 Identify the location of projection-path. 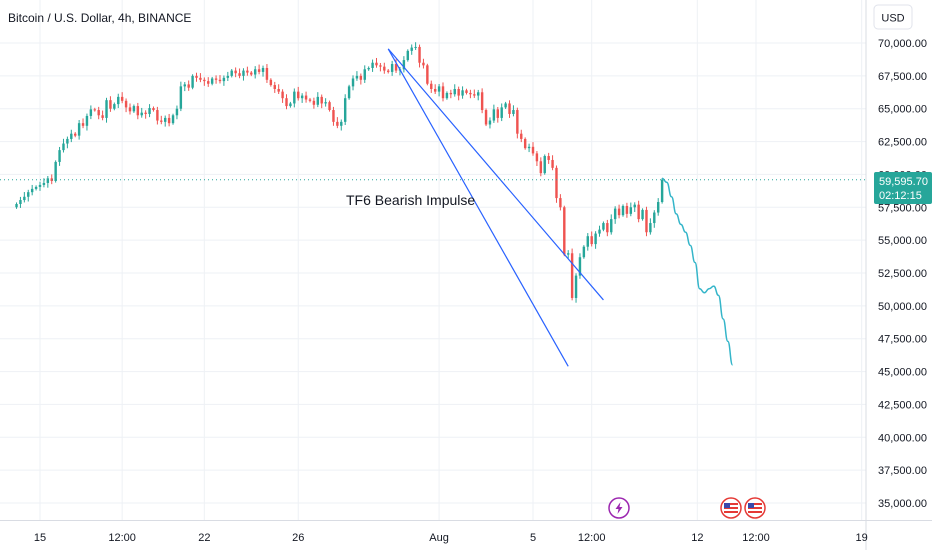
(697, 271).